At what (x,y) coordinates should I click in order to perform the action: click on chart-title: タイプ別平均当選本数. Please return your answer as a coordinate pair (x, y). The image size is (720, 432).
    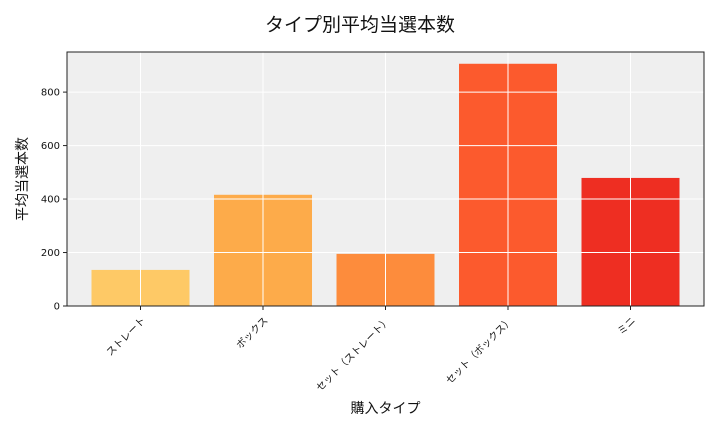
    Looking at the image, I should click on (359, 25).